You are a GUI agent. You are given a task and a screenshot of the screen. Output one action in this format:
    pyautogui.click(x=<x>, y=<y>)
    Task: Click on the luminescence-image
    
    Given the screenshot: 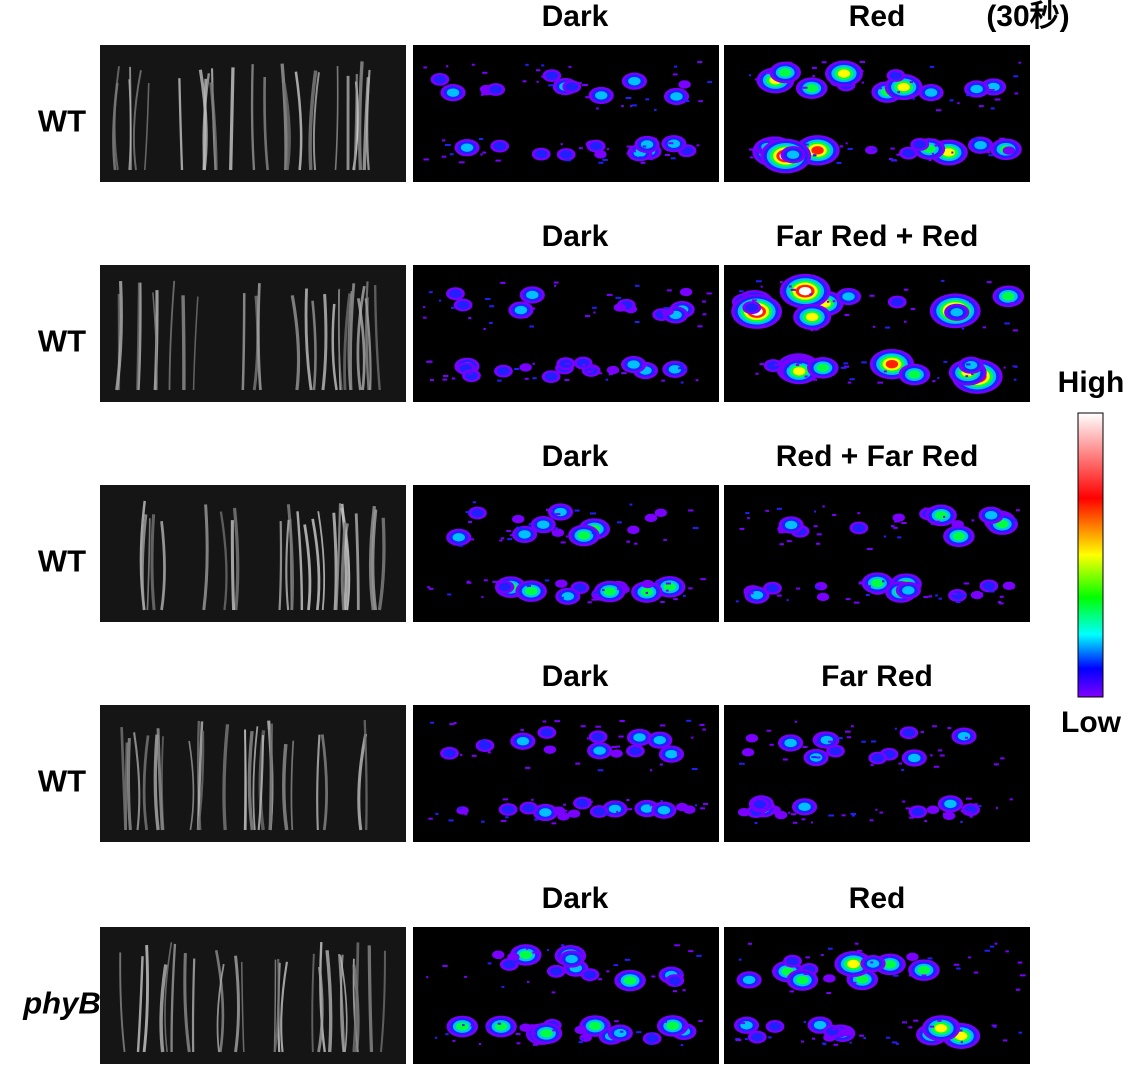 What is the action you would take?
    pyautogui.click(x=566, y=333)
    